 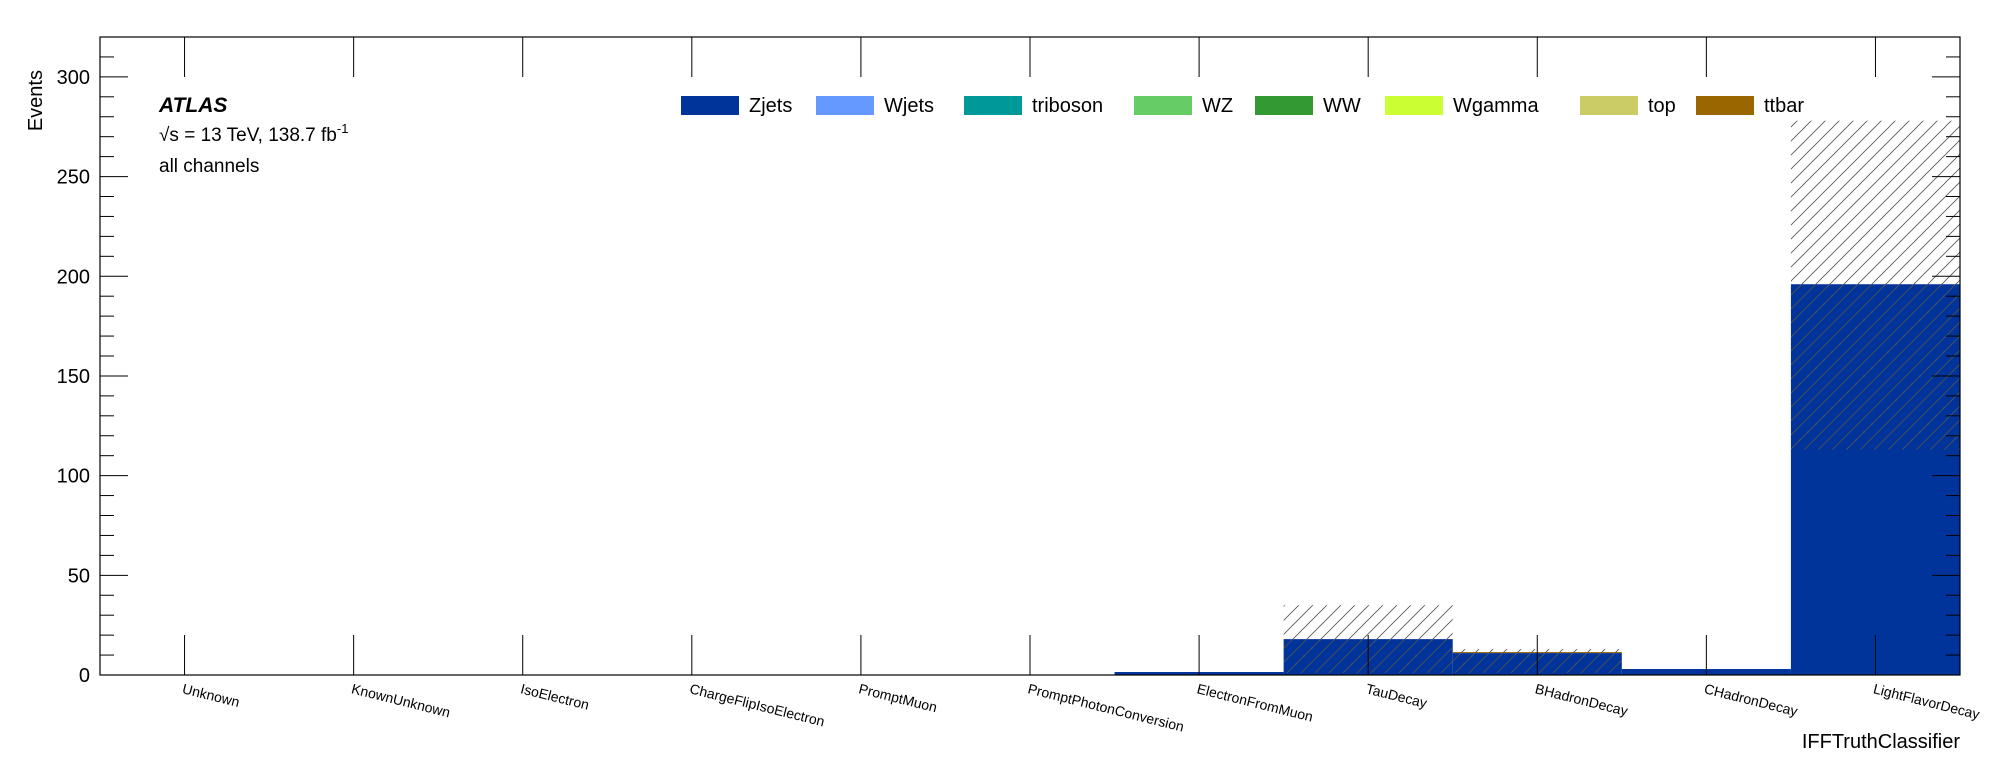 I want to click on uncertainty-band-lightflavordecay, so click(x=1875, y=285).